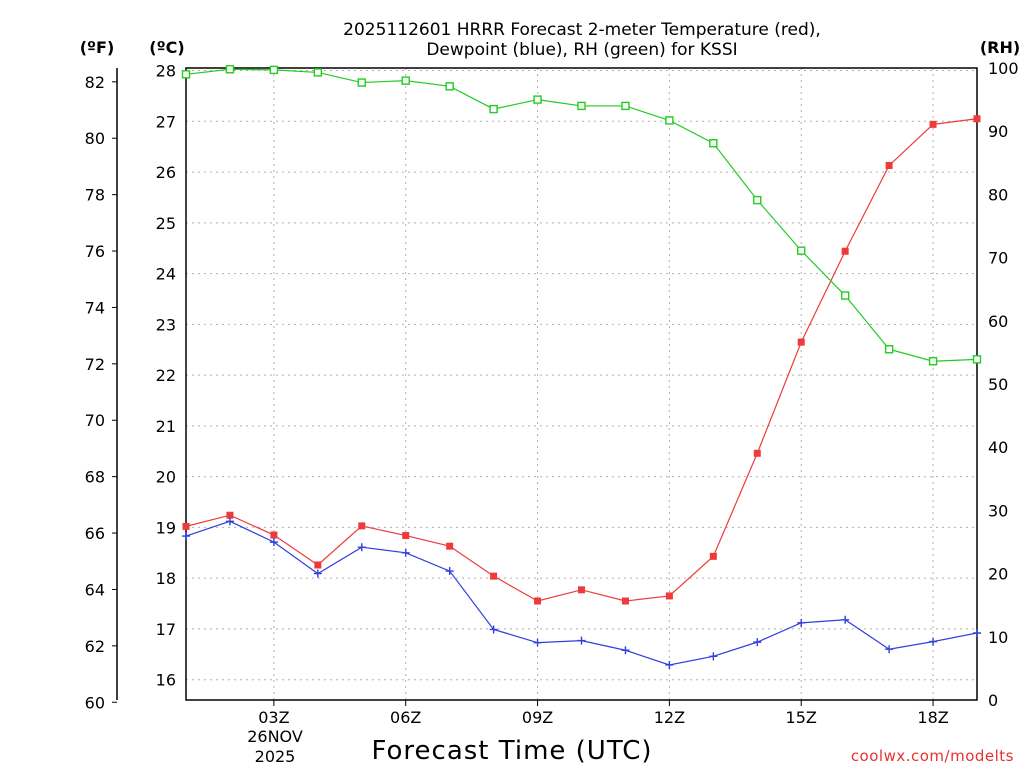 The height and width of the screenshot is (768, 1024). I want to click on date-year-label: 2025, so click(275, 756).